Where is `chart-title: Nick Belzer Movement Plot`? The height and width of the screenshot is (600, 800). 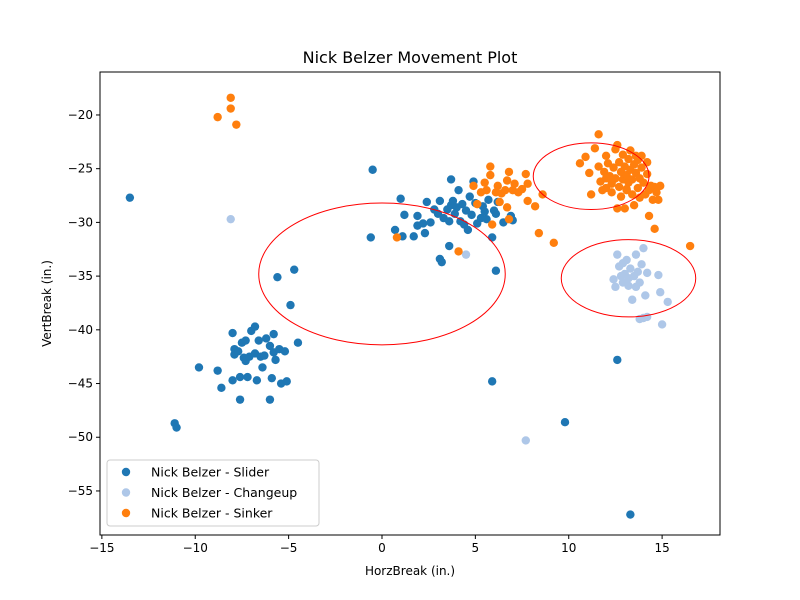
chart-title: Nick Belzer Movement Plot is located at coordinates (410, 57).